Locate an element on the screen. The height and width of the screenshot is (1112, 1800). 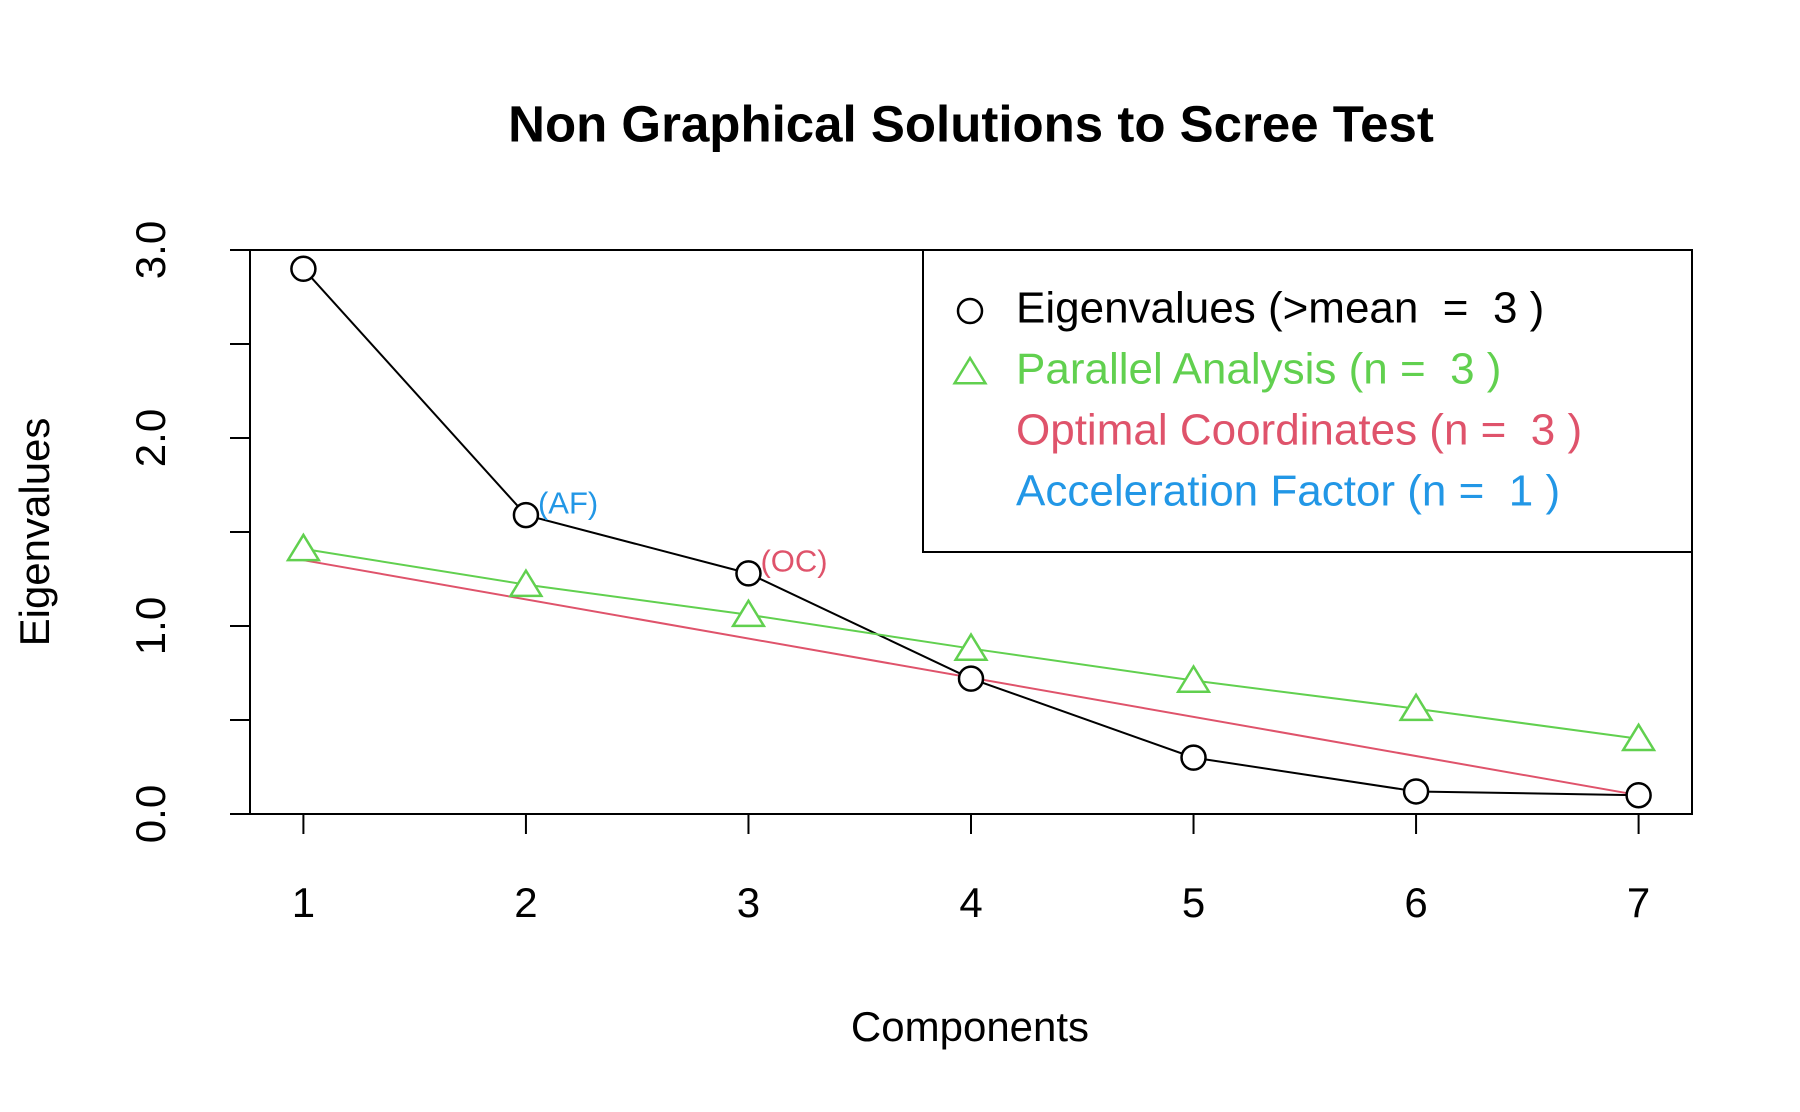
x-tick-label: 3 is located at coordinates (748, 902).